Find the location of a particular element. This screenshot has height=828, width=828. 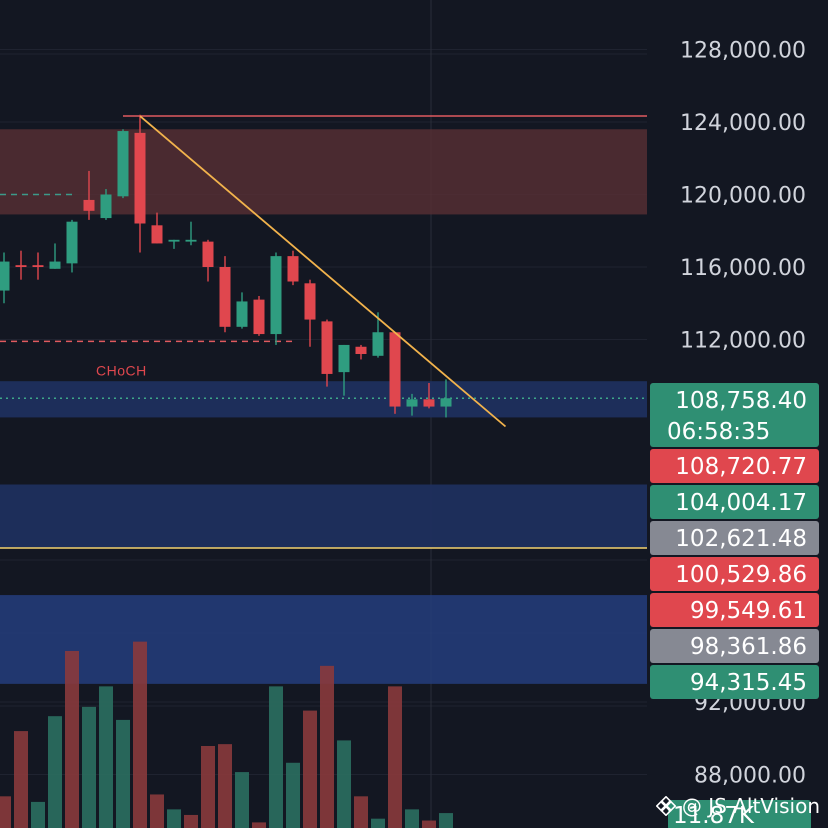

y-tick-label: 116,000.00 is located at coordinates (743, 268).